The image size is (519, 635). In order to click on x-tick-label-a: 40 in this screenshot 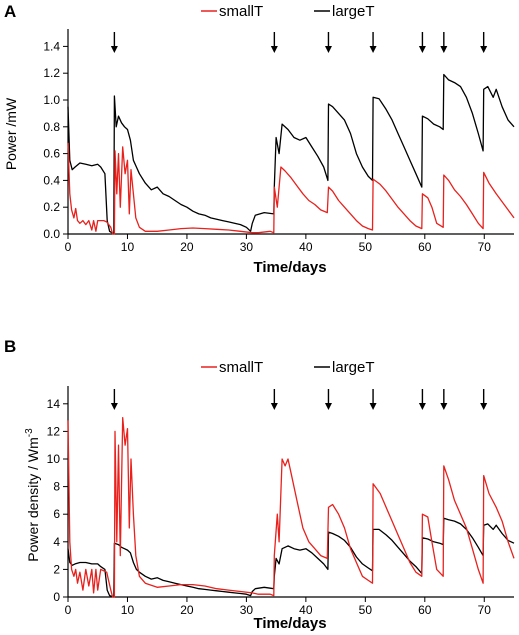, I will do `click(306, 247)`.